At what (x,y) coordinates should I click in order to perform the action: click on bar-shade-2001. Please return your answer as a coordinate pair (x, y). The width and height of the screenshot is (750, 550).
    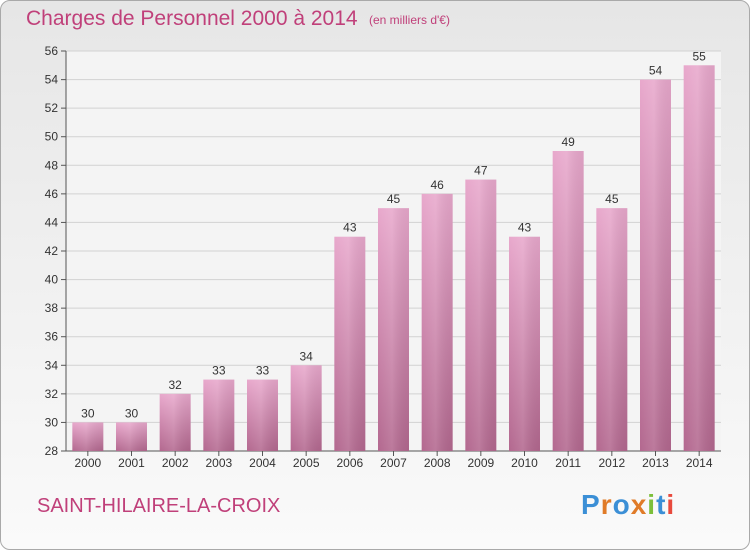
    Looking at the image, I should click on (131, 436).